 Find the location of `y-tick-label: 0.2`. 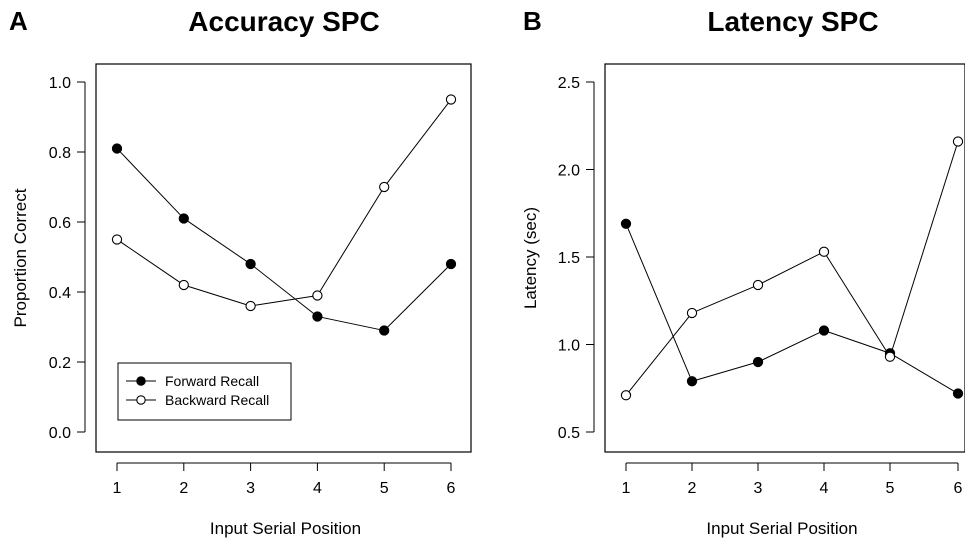

y-tick-label: 0.2 is located at coordinates (60, 363).